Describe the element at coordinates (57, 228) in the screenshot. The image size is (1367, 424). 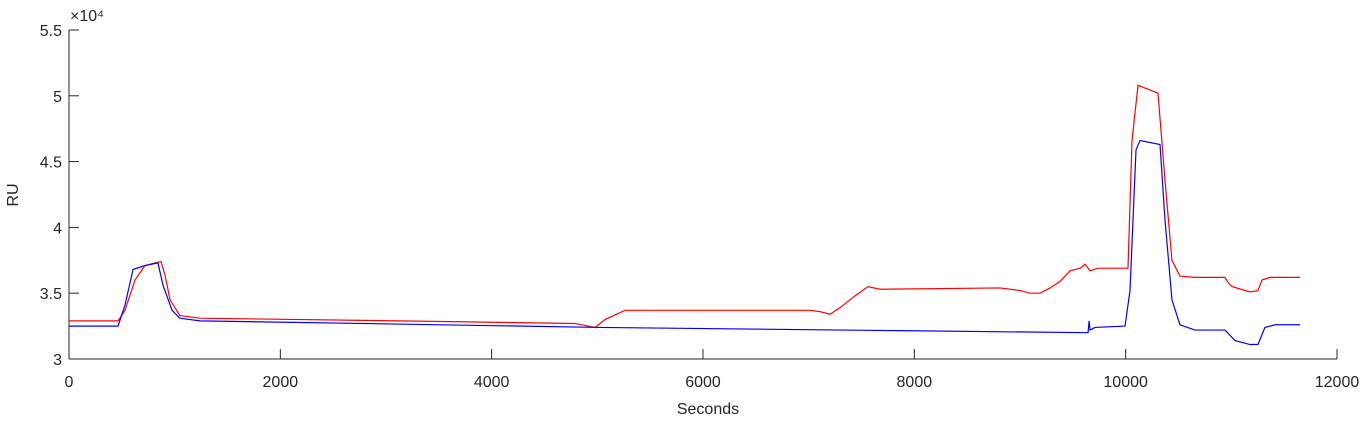
I see `y-tick-label: 4` at that location.